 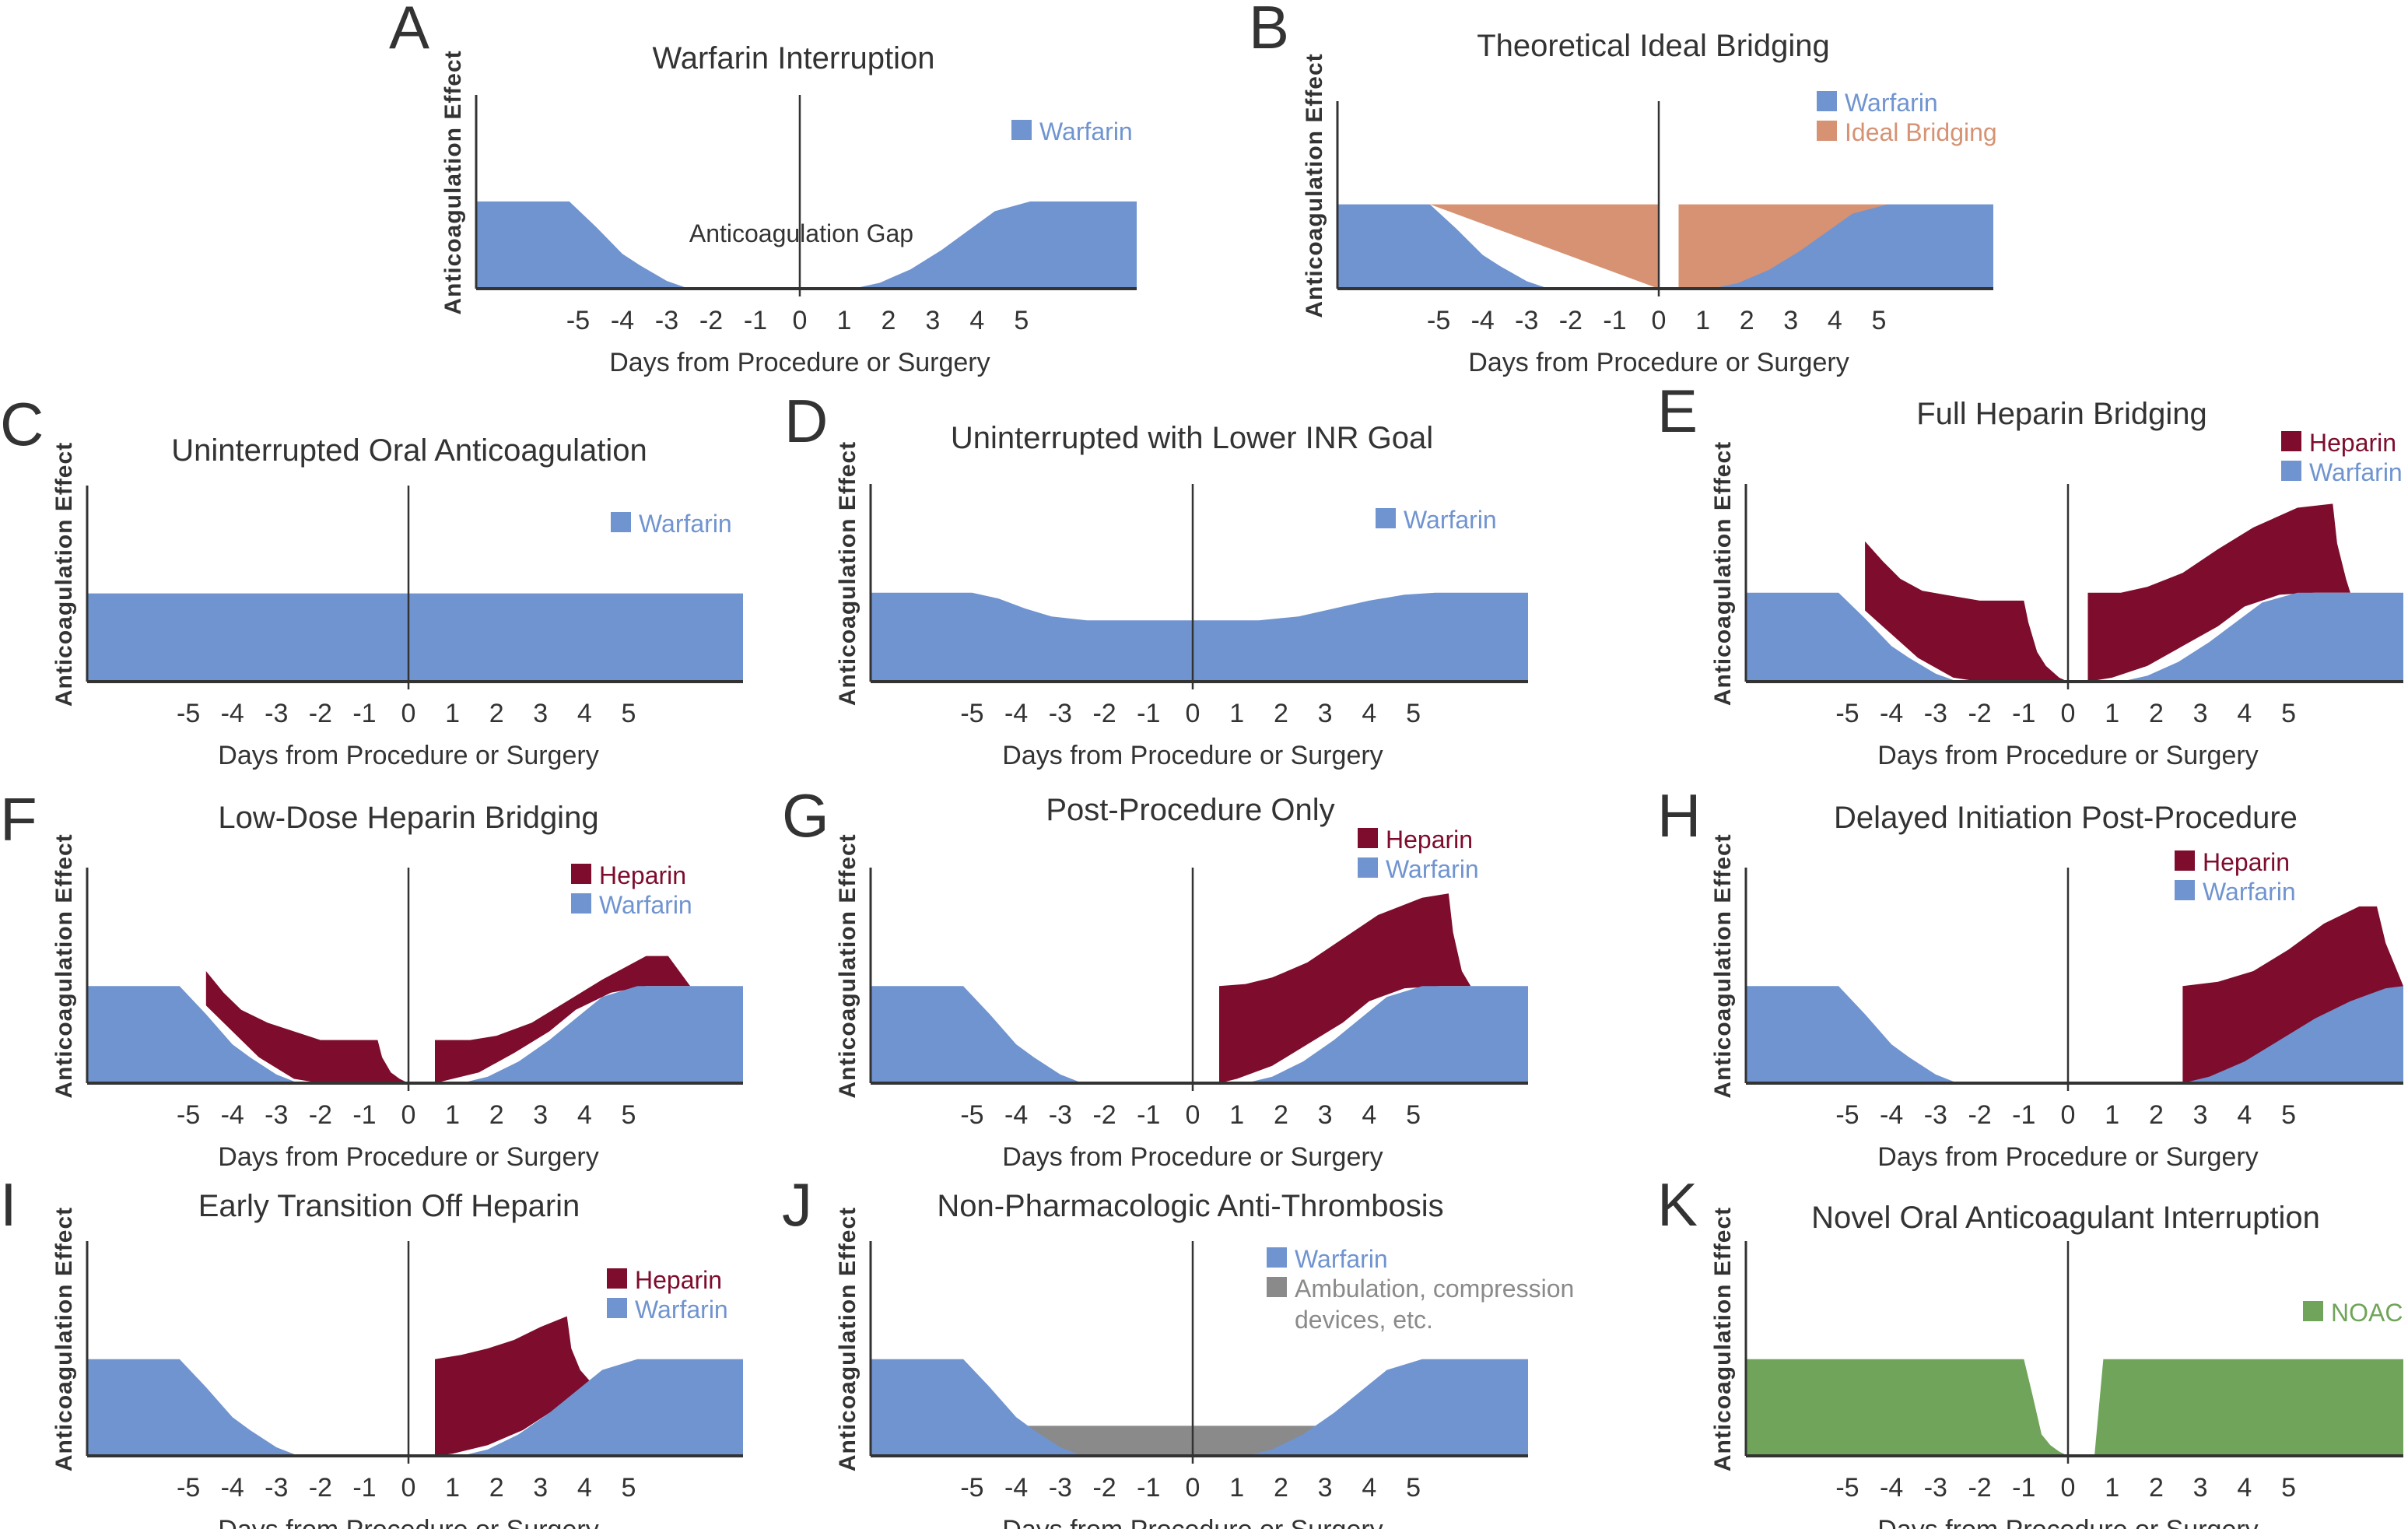 What do you see at coordinates (1269, 31) in the screenshot?
I see `panel-letter: B` at bounding box center [1269, 31].